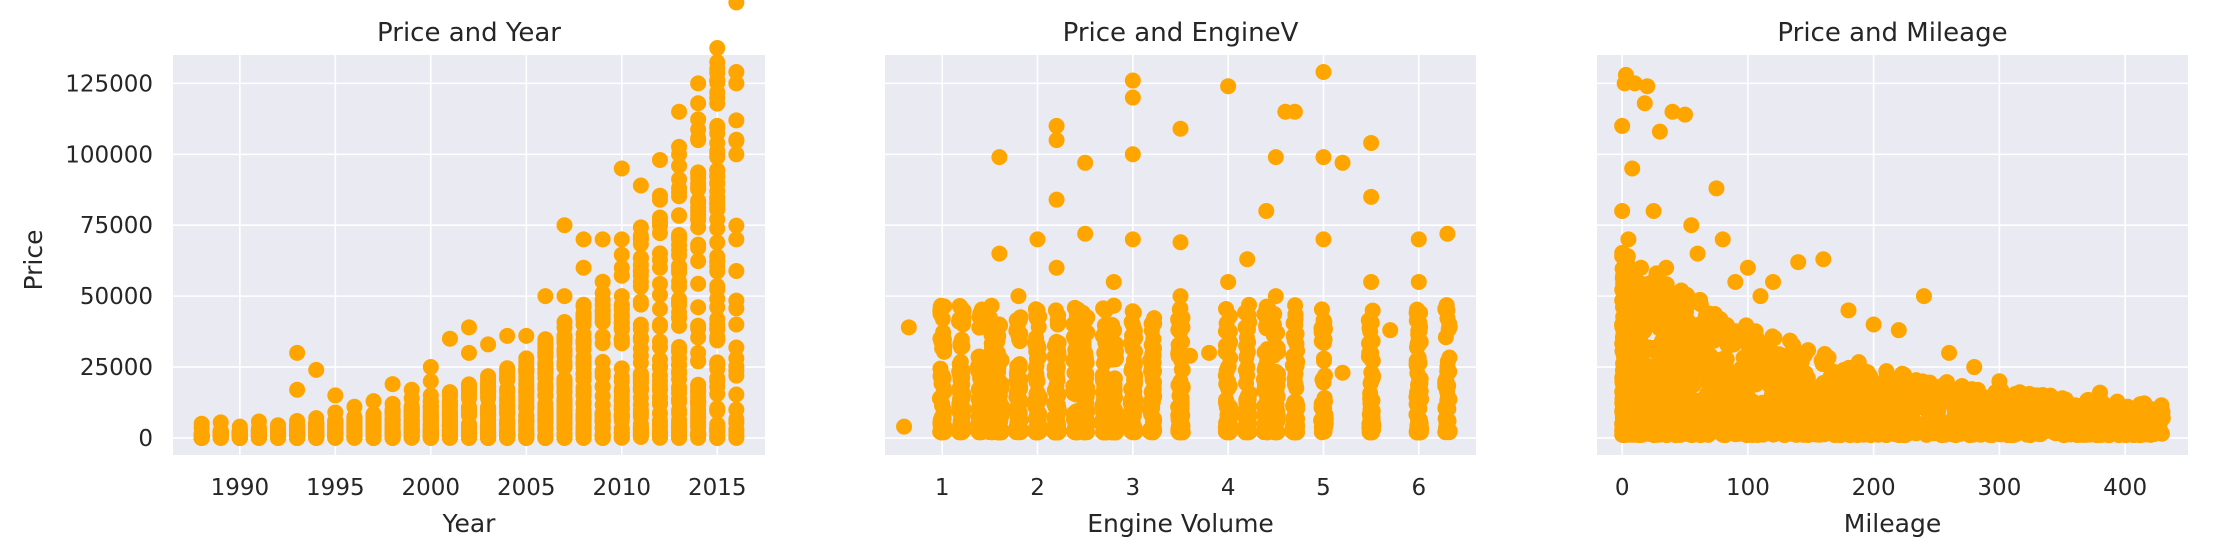  What do you see at coordinates (116, 297) in the screenshot?
I see `y-tick-label: 50000` at bounding box center [116, 297].